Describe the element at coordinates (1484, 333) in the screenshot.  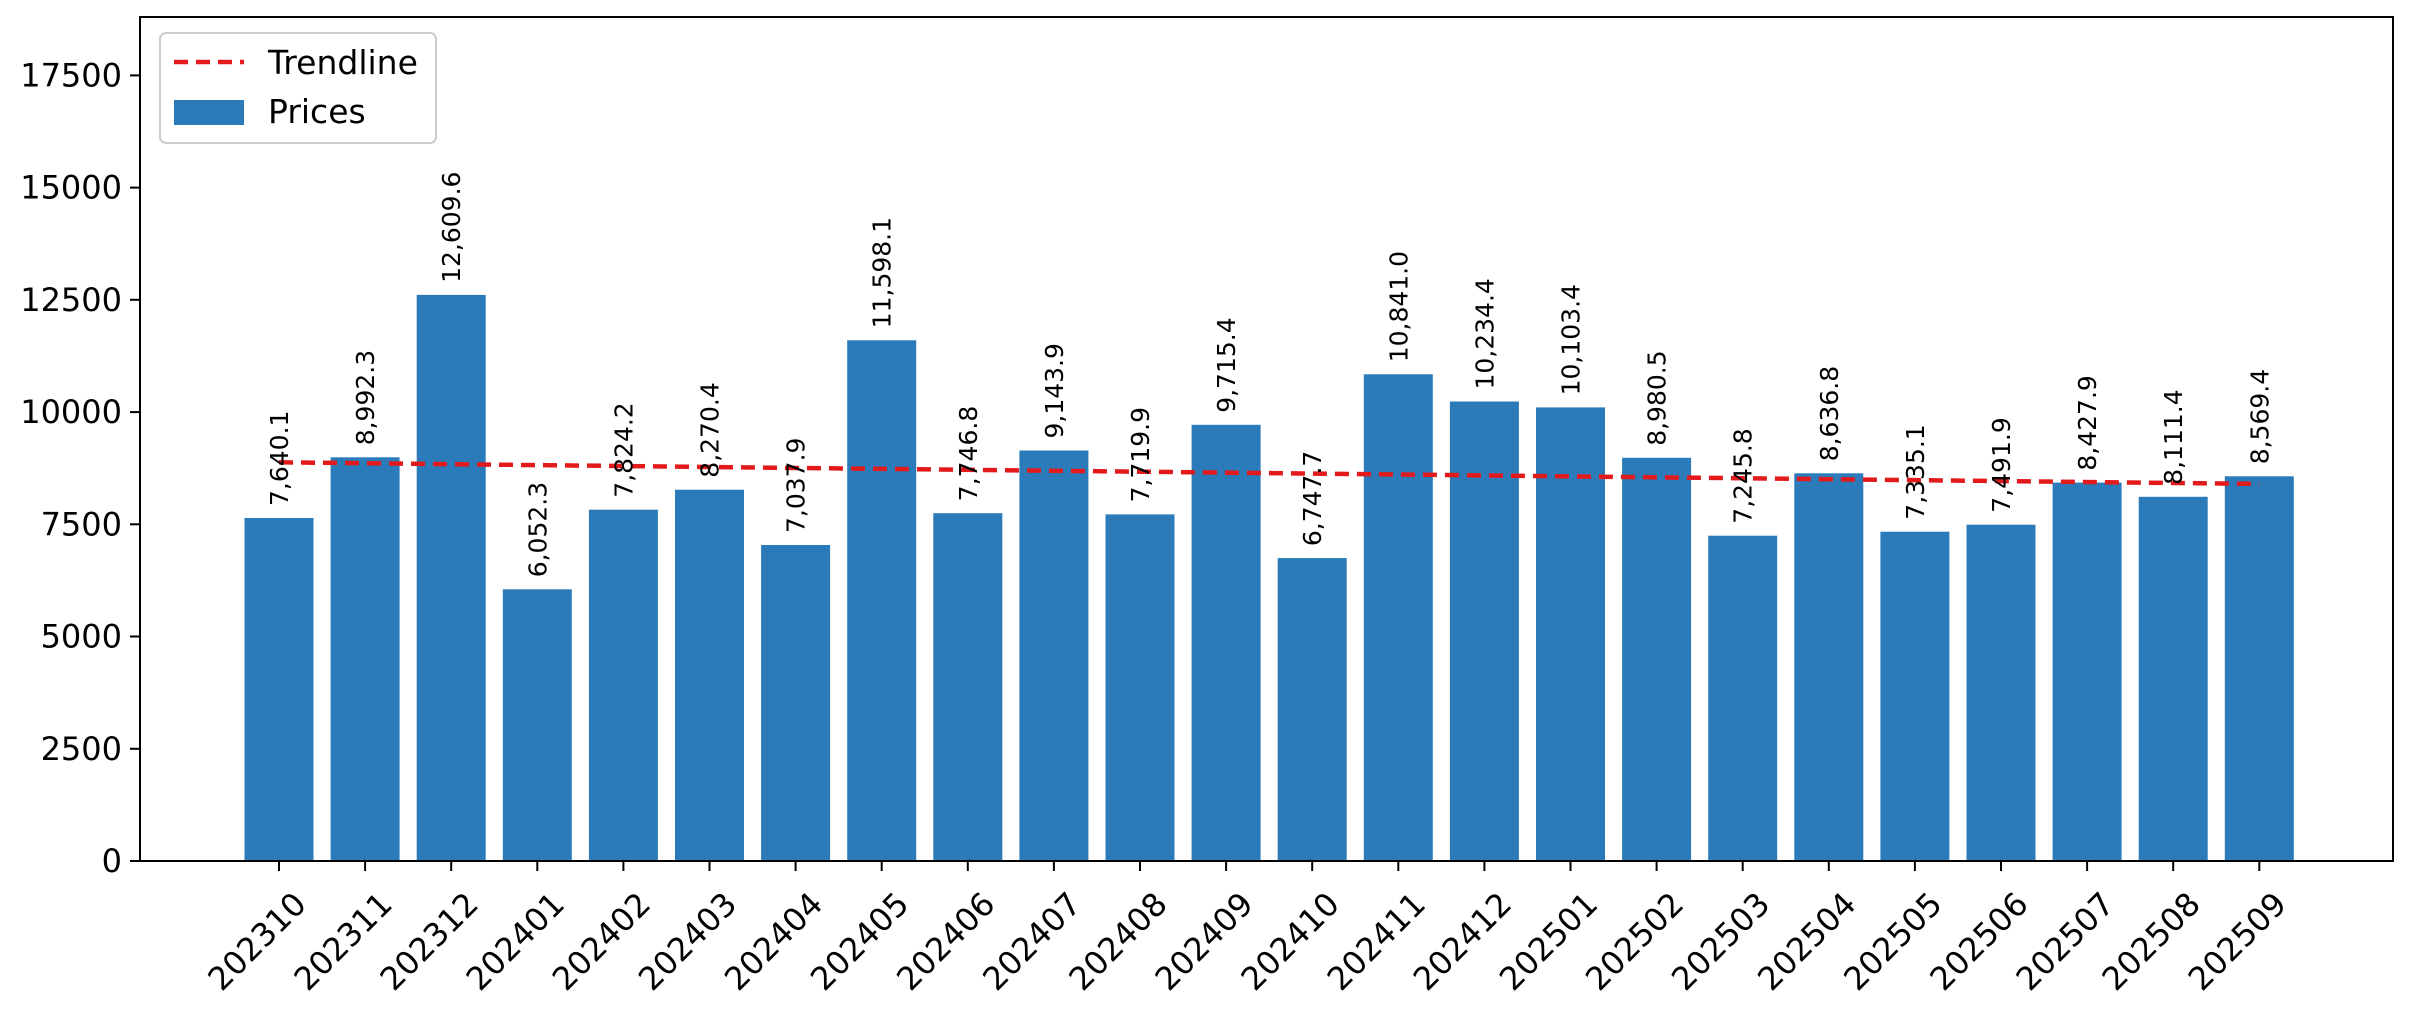
I see `bar-value-label: 10,234.4` at that location.